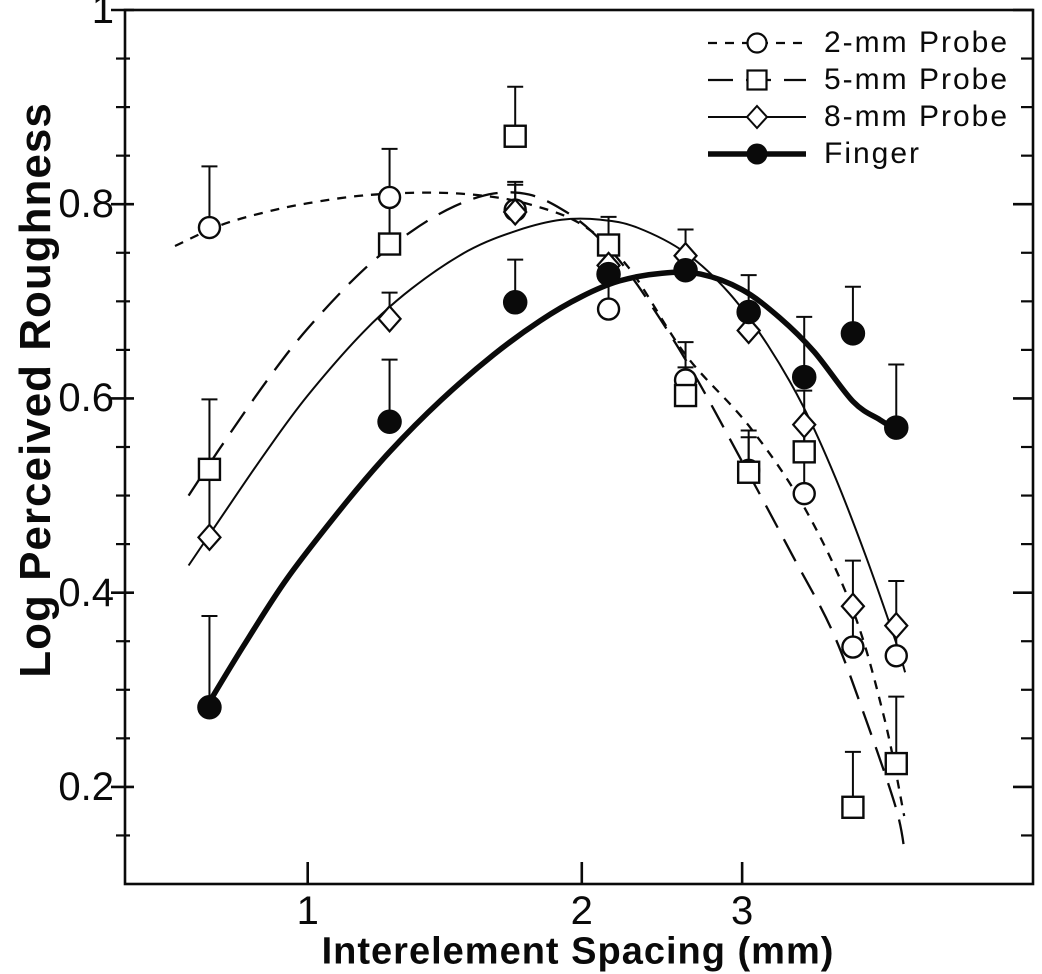 Image resolution: width=1042 pixels, height=974 pixels. What do you see at coordinates (307, 911) in the screenshot?
I see `x-tick-label: 1` at bounding box center [307, 911].